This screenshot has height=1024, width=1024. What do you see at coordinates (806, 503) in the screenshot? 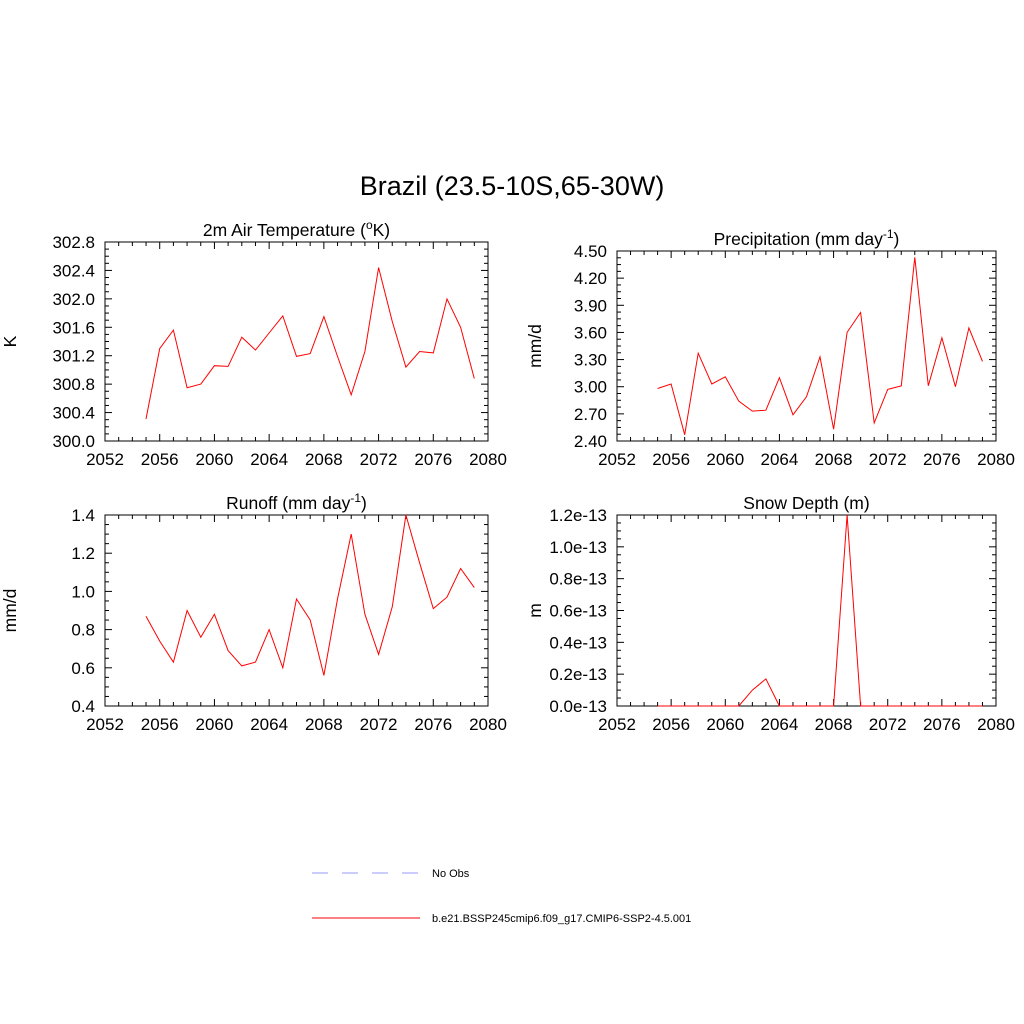
I see `panel-title: Snow Depth (m)` at bounding box center [806, 503].